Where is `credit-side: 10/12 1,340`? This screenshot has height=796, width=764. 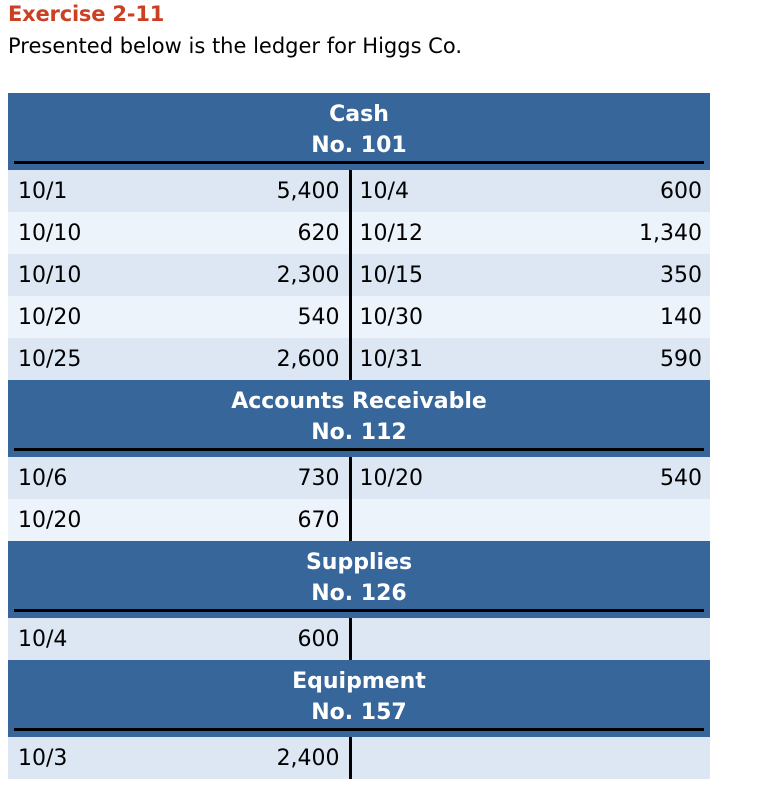
credit-side: 10/12 1,340 is located at coordinates (530, 233).